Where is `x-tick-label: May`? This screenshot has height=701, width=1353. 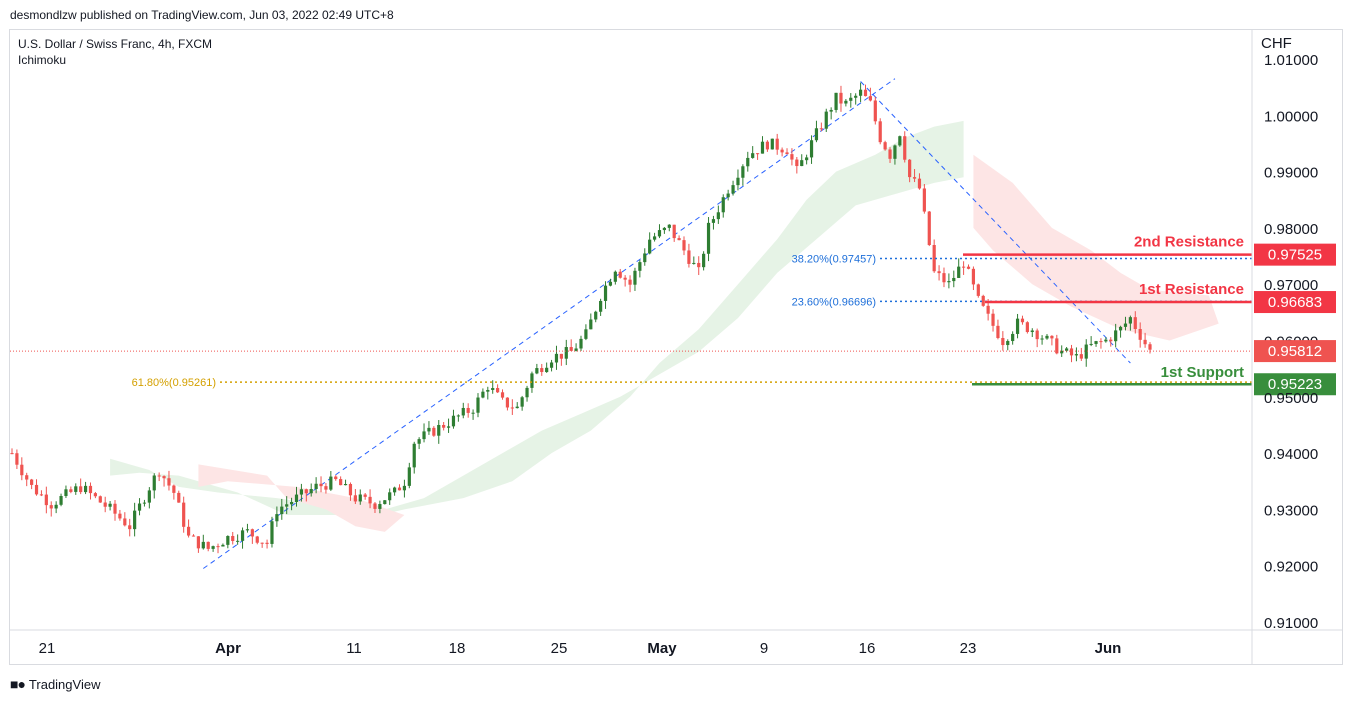
x-tick-label: May is located at coordinates (662, 648).